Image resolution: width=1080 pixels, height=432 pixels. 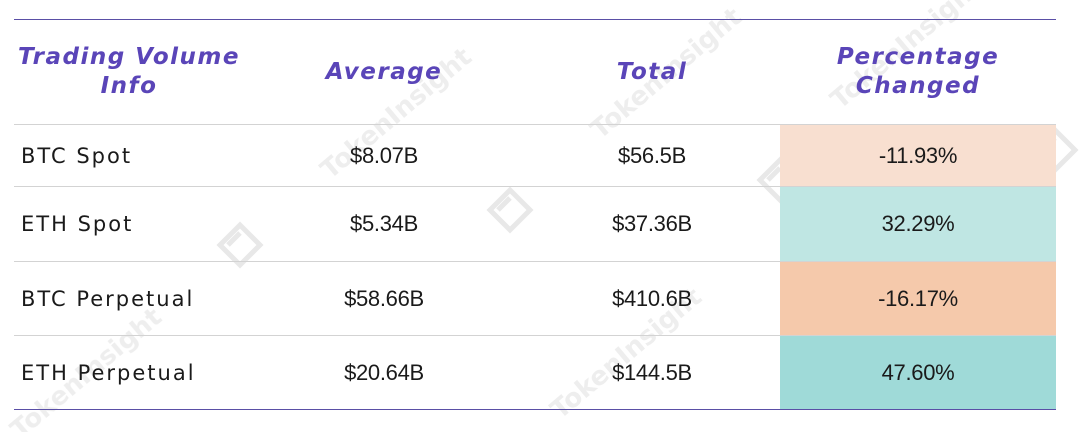 What do you see at coordinates (652, 72) in the screenshot?
I see `header-total: Total` at bounding box center [652, 72].